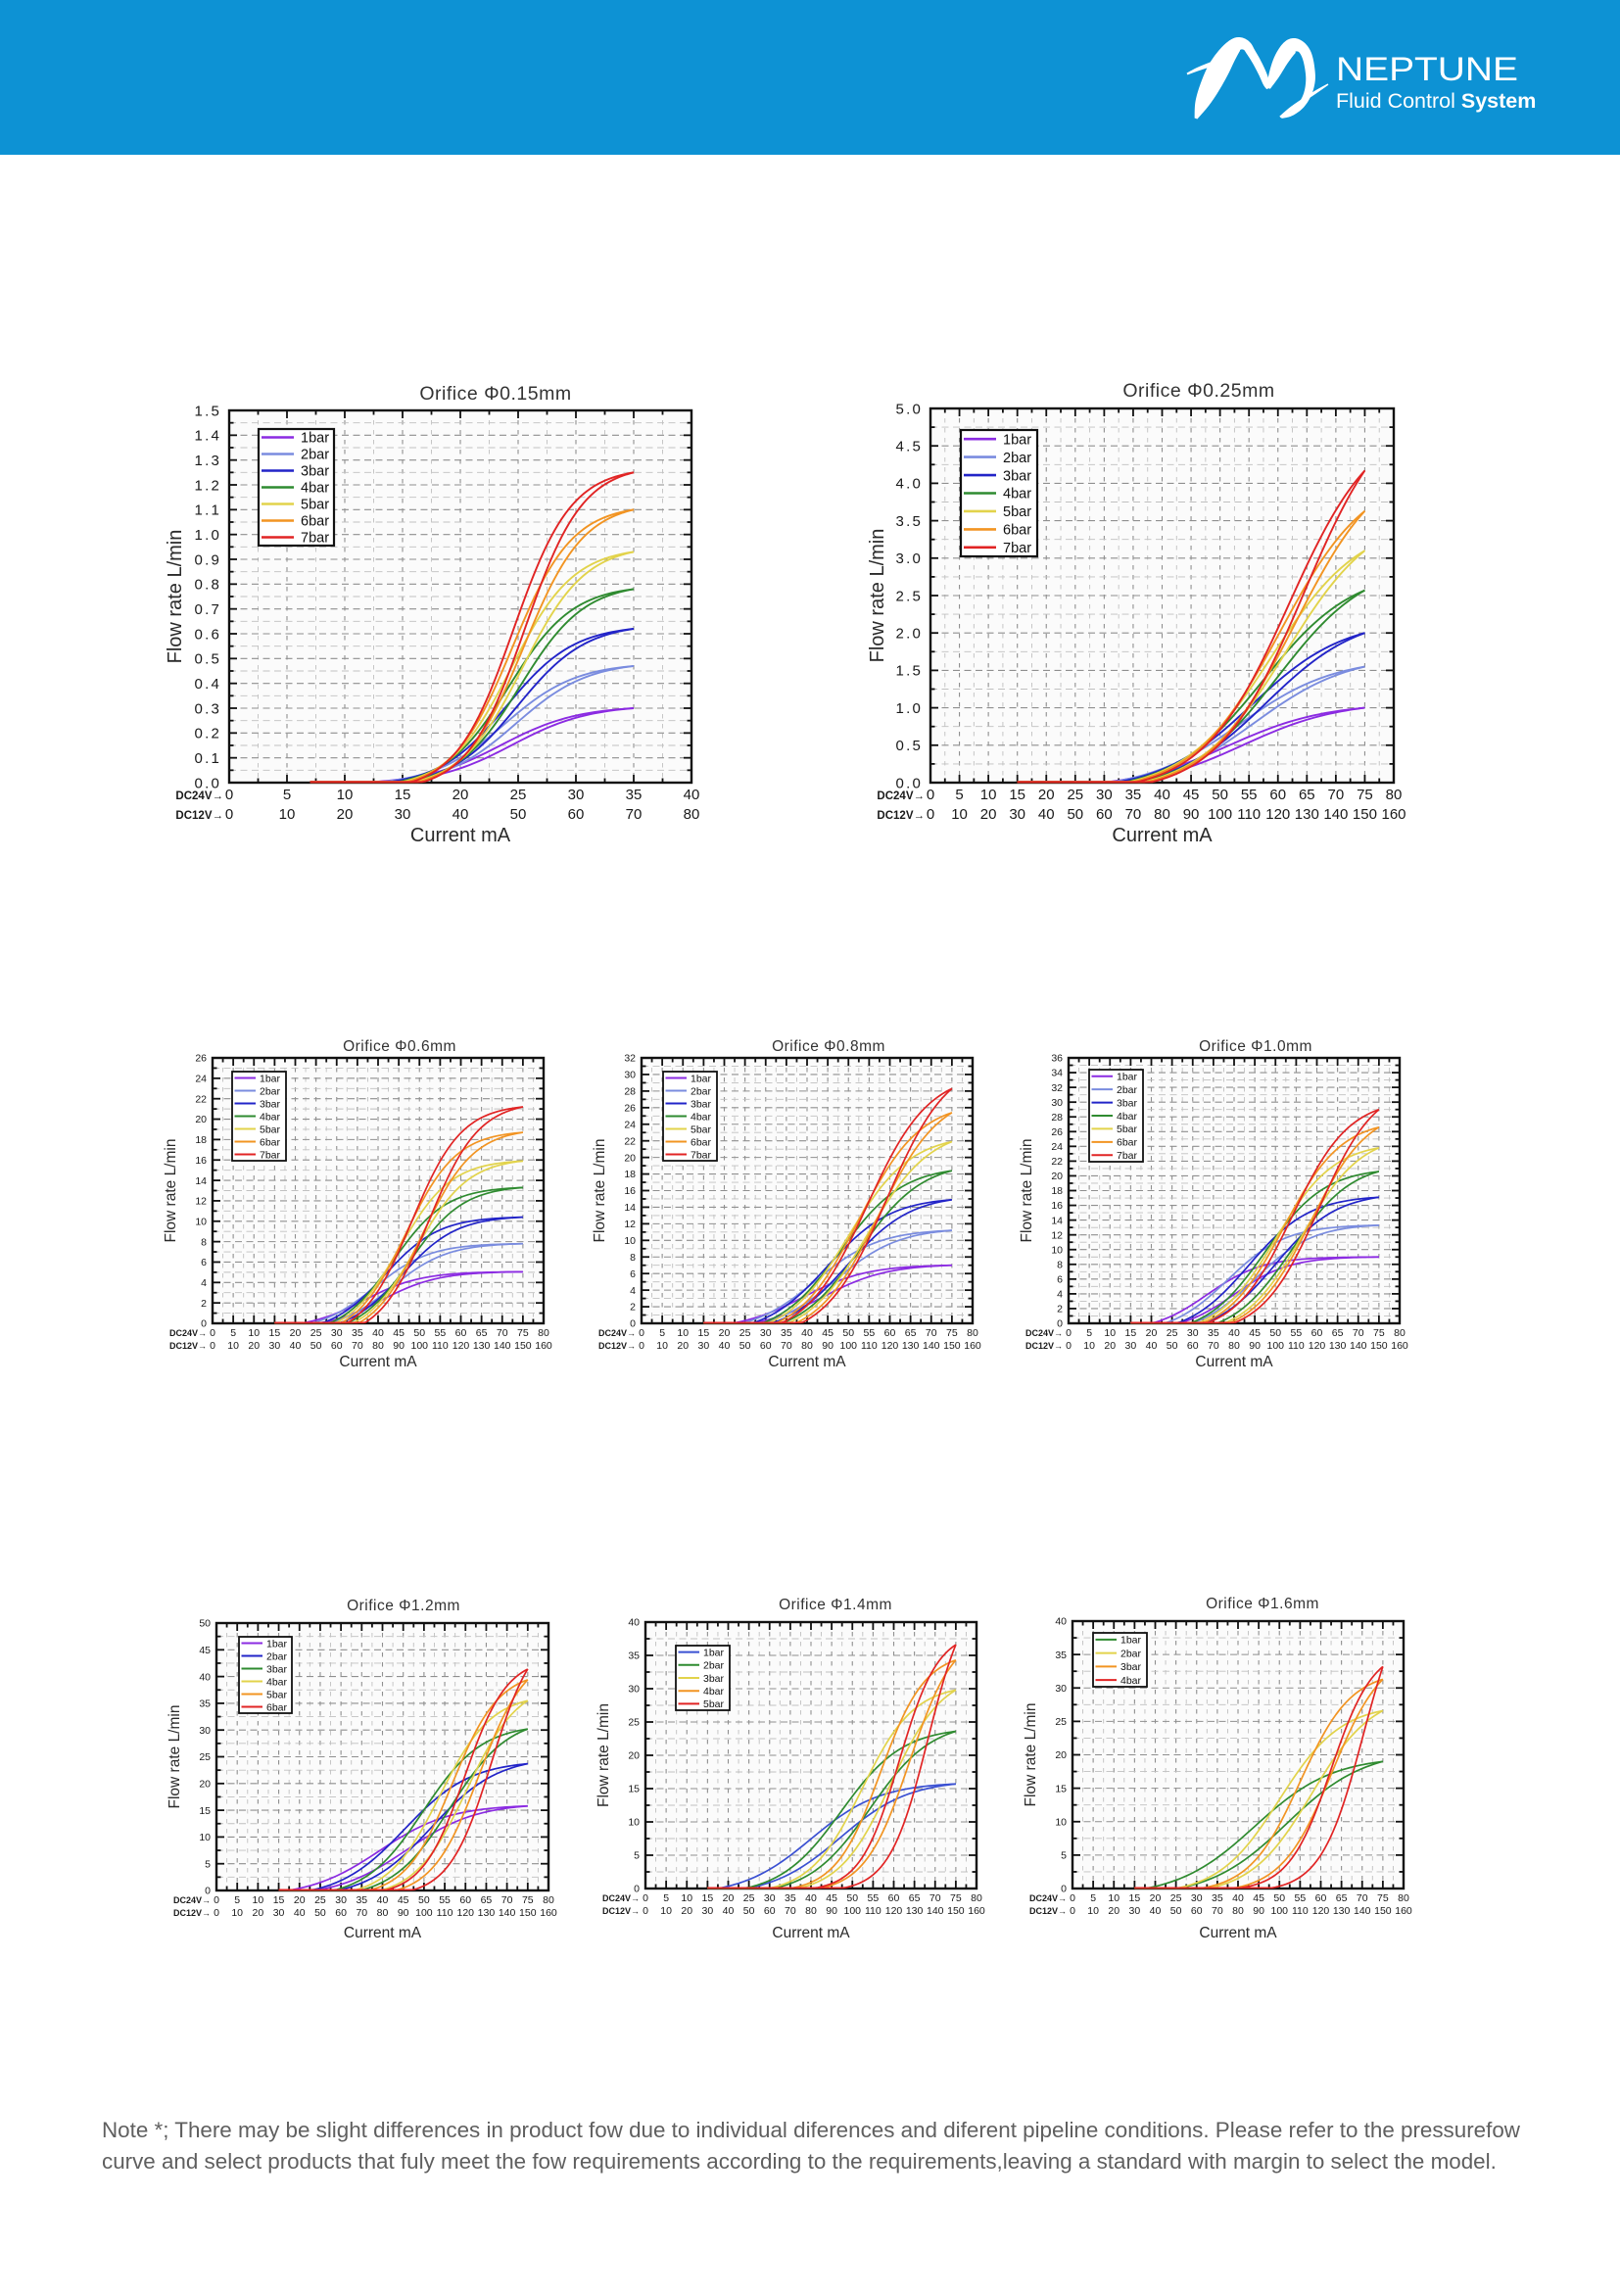 Image resolution: width=1620 pixels, height=2296 pixels. I want to click on svg-text: 110, so click(873, 1911).